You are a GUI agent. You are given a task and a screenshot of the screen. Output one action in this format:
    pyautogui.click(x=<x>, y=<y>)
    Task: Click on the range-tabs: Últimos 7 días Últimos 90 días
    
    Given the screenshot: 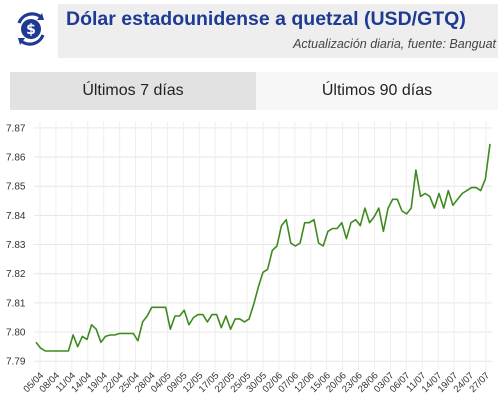 What is the action you would take?
    pyautogui.click(x=254, y=91)
    